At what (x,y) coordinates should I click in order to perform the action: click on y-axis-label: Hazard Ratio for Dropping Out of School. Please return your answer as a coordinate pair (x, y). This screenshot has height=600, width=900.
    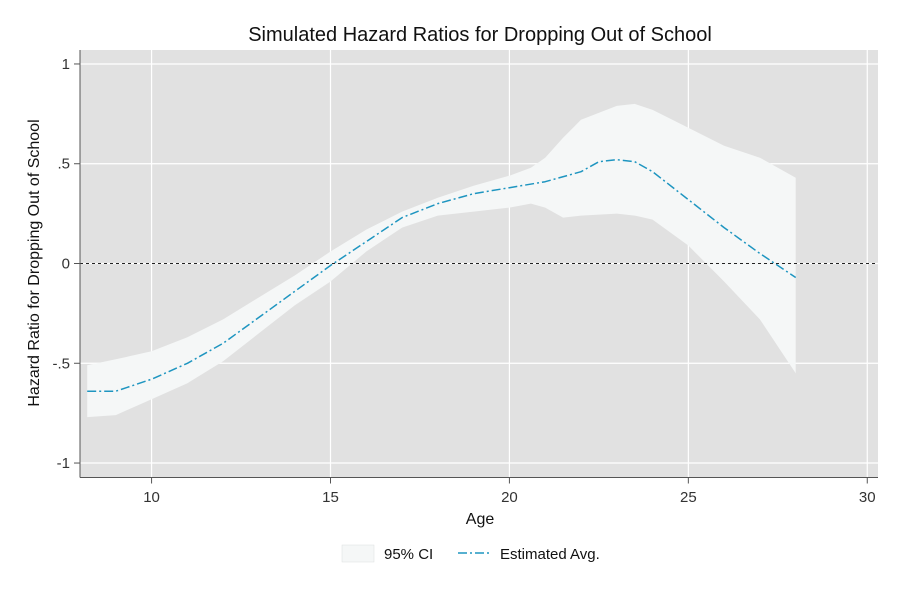
    Looking at the image, I should click on (34, 262).